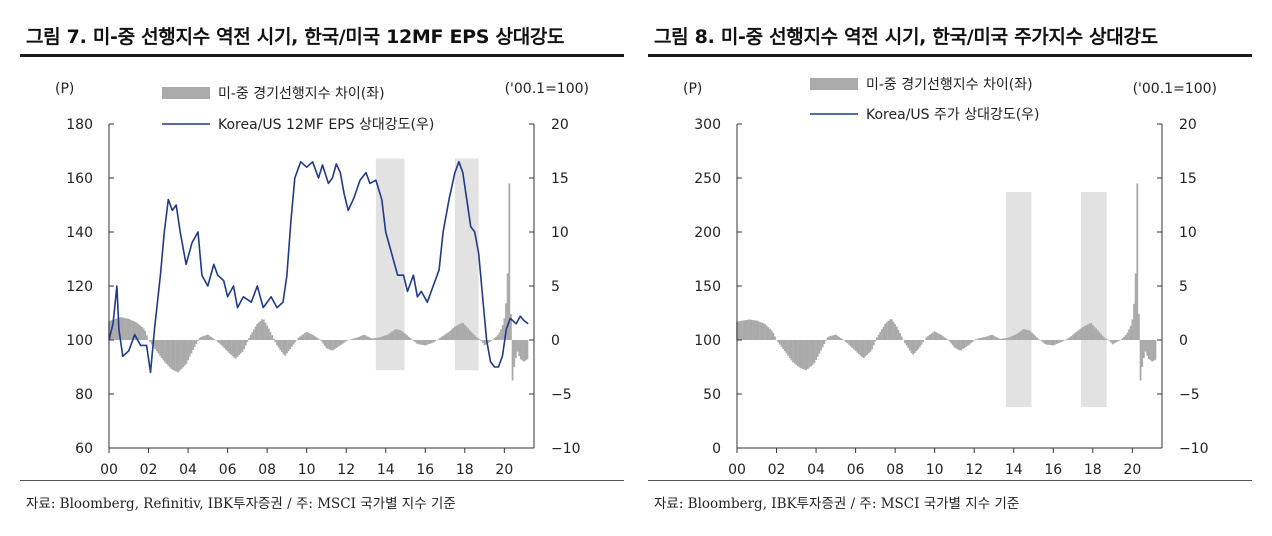  Describe the element at coordinates (950, 480) in the screenshot. I see `source-rule` at that location.